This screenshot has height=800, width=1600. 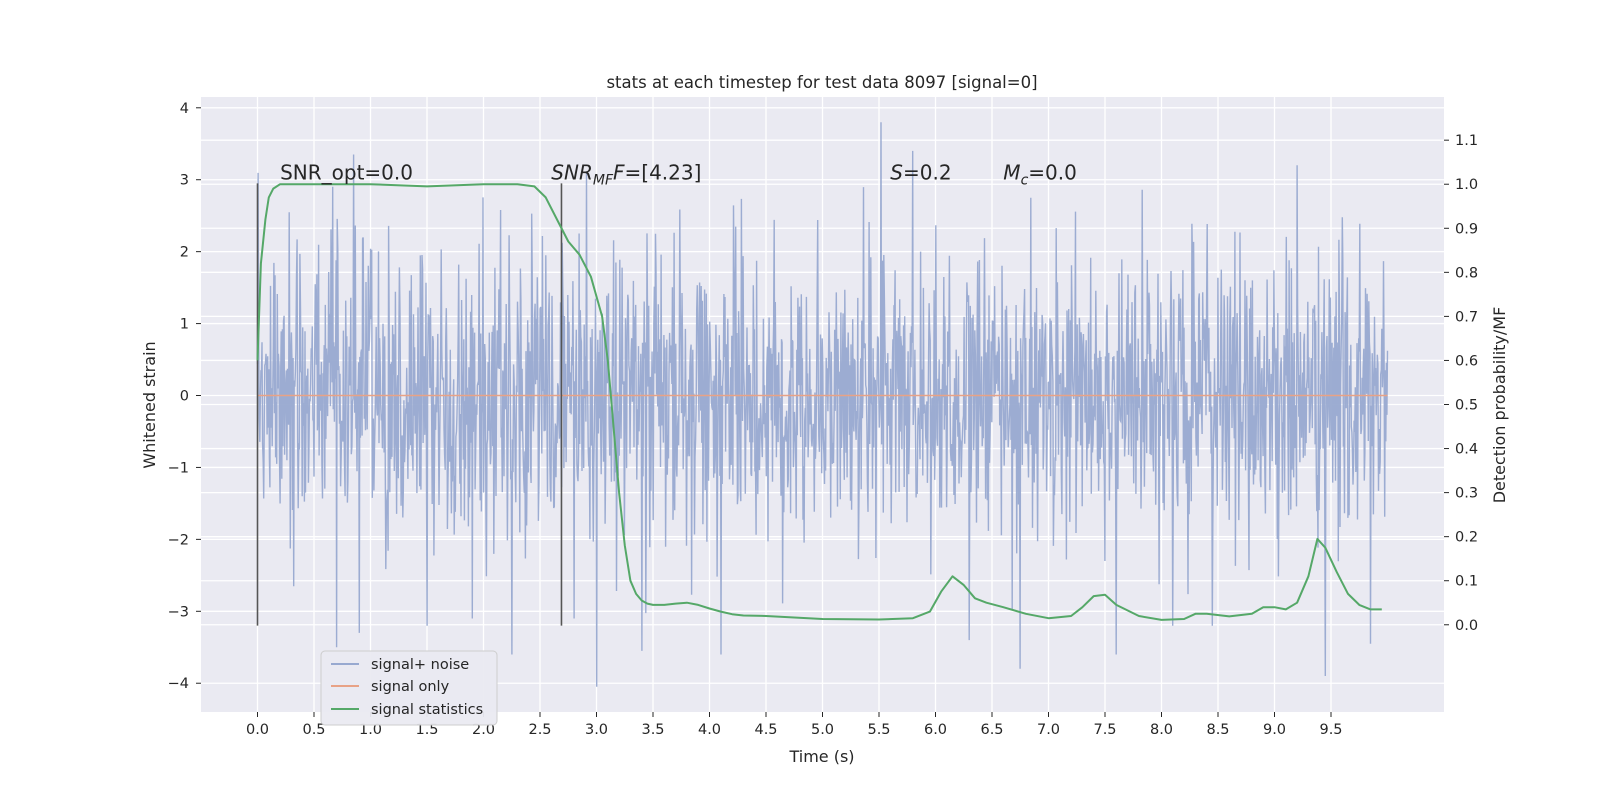 What do you see at coordinates (1466, 538) in the screenshot?
I see `y-right-tick-label-2: 0.2` at bounding box center [1466, 538].